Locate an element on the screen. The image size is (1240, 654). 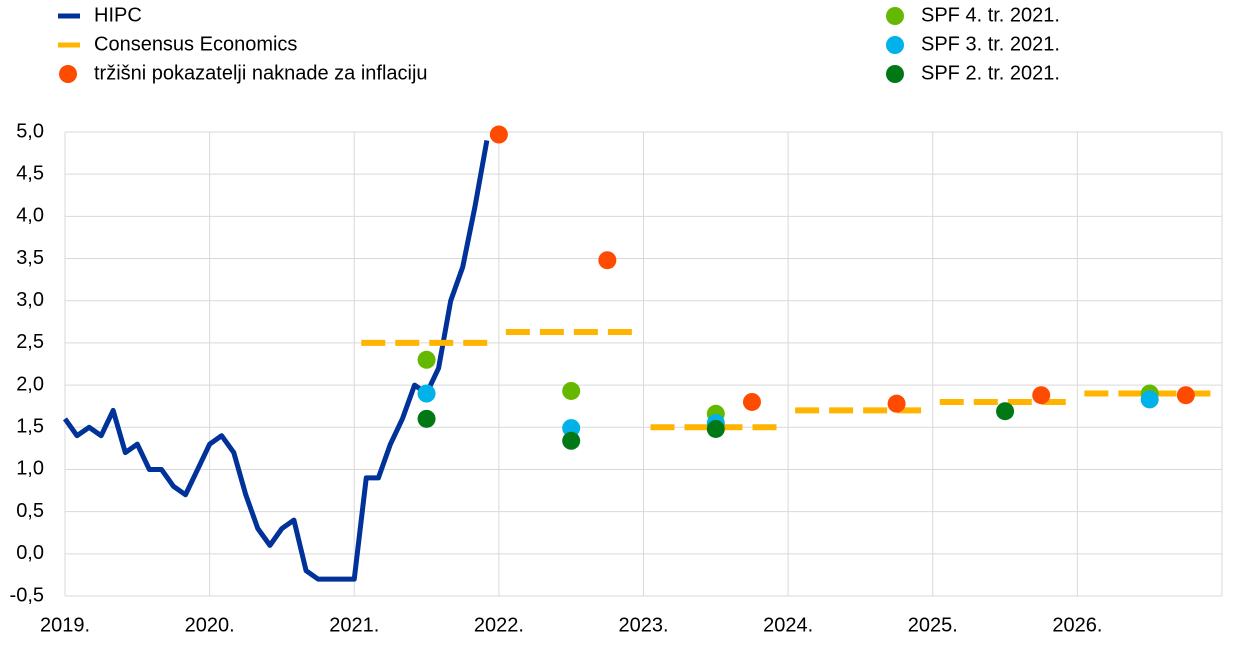
y-tick-label: 3,5 is located at coordinates (30, 258).